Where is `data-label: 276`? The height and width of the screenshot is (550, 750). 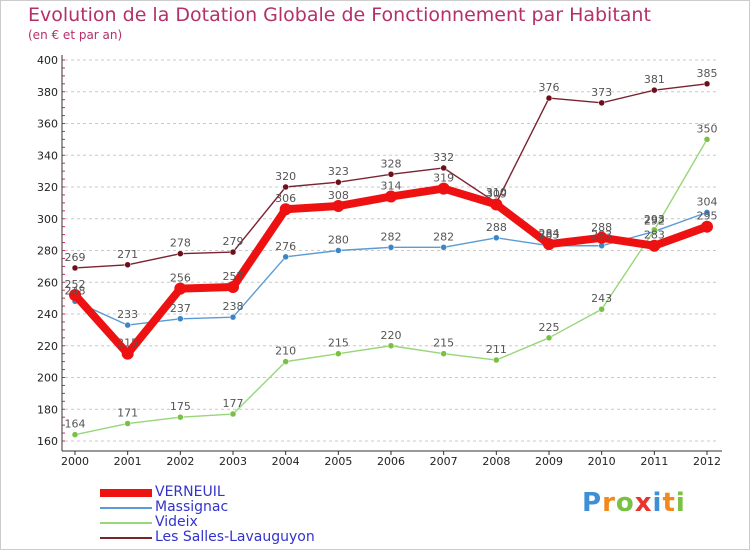
data-label: 276 is located at coordinates (285, 246).